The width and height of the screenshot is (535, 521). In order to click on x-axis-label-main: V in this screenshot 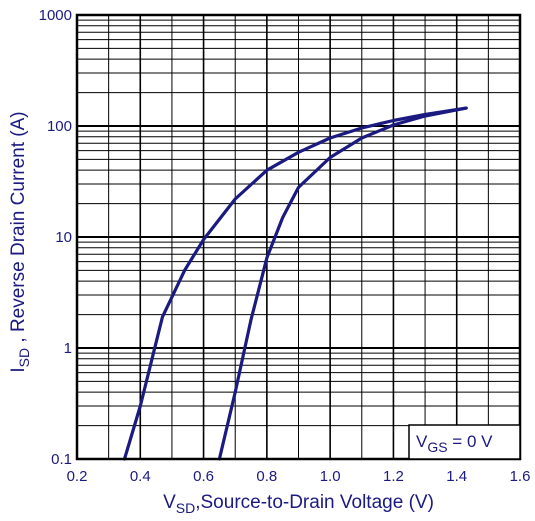, I will do `click(169, 502)`.